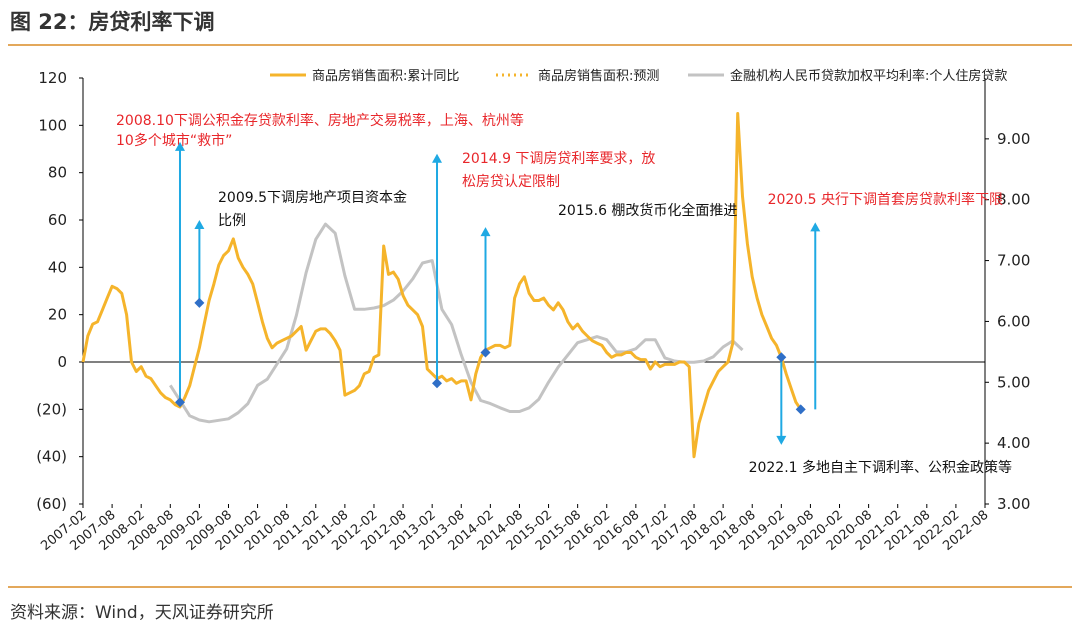 This screenshot has height=633, width=1080. I want to click on source-note: 资料来源：Wind，天风证券研究所, so click(142, 613).